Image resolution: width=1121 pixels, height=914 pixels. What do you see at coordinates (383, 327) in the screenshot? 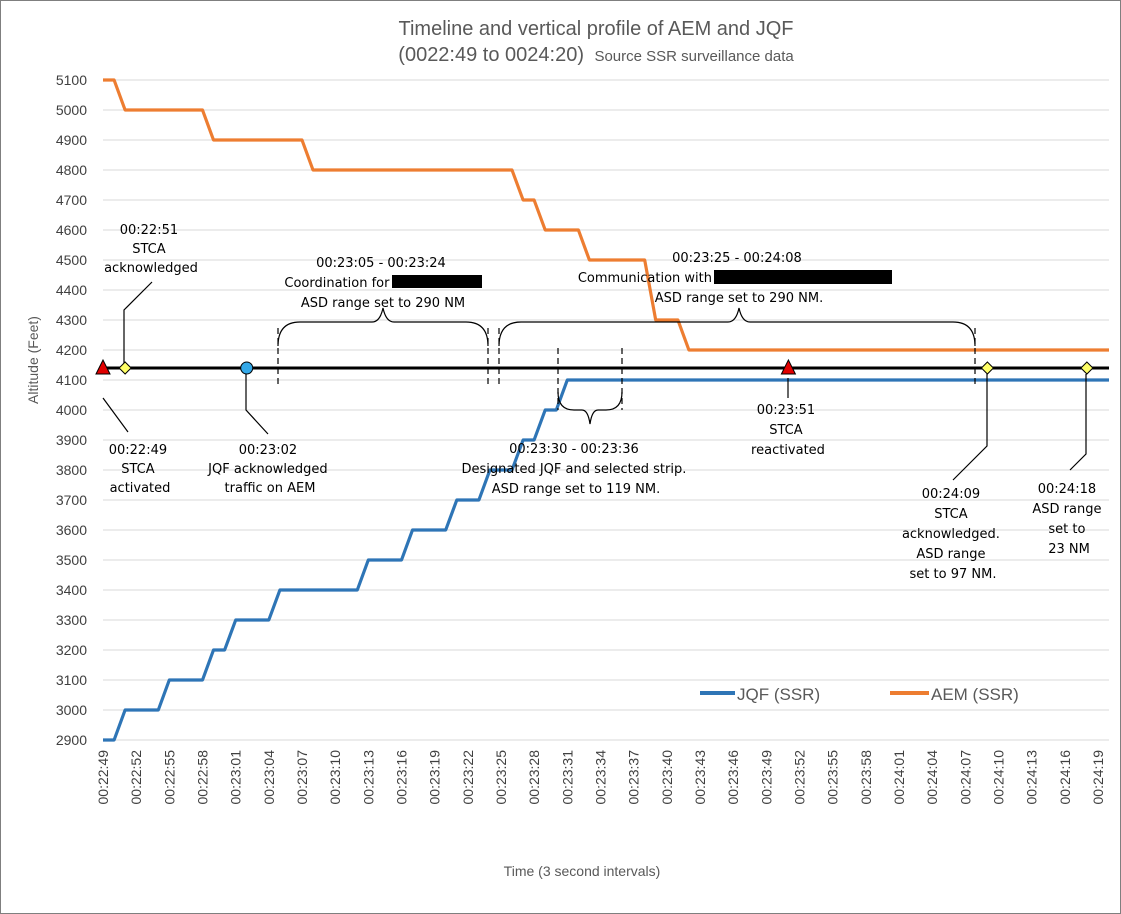
I see `coord-brace` at bounding box center [383, 327].